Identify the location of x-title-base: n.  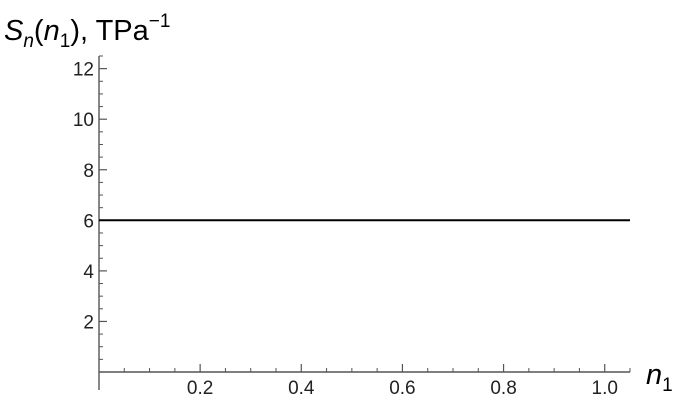
(654, 375).